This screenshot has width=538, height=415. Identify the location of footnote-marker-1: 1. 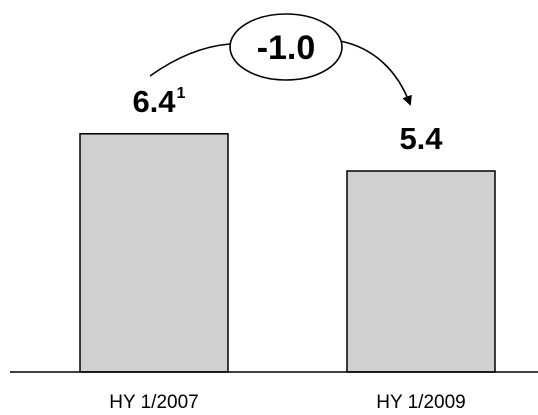
(181, 93).